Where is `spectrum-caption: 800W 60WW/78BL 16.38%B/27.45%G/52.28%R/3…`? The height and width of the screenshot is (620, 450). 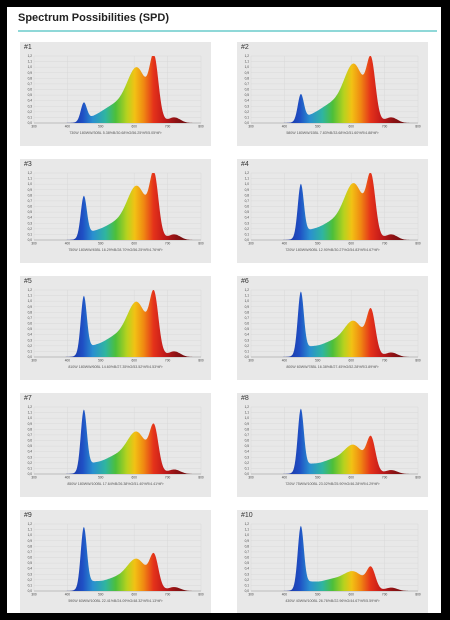
spectrum-caption: 800W 60WW/78BL 16.38%B/27.45%G/52.28%R/3… is located at coordinates (332, 367).